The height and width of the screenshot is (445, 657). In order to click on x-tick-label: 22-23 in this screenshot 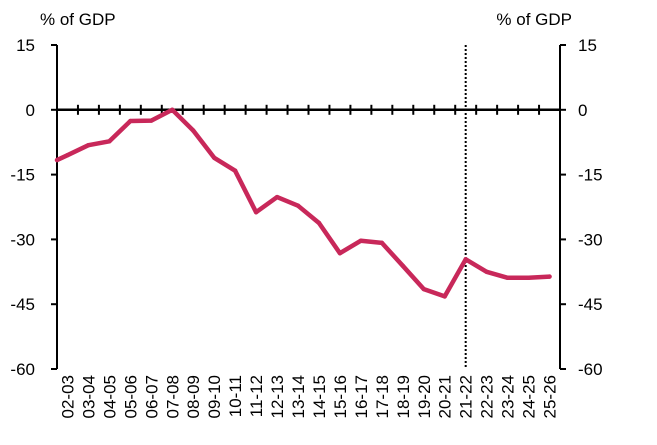, I will do `click(487, 396)`.